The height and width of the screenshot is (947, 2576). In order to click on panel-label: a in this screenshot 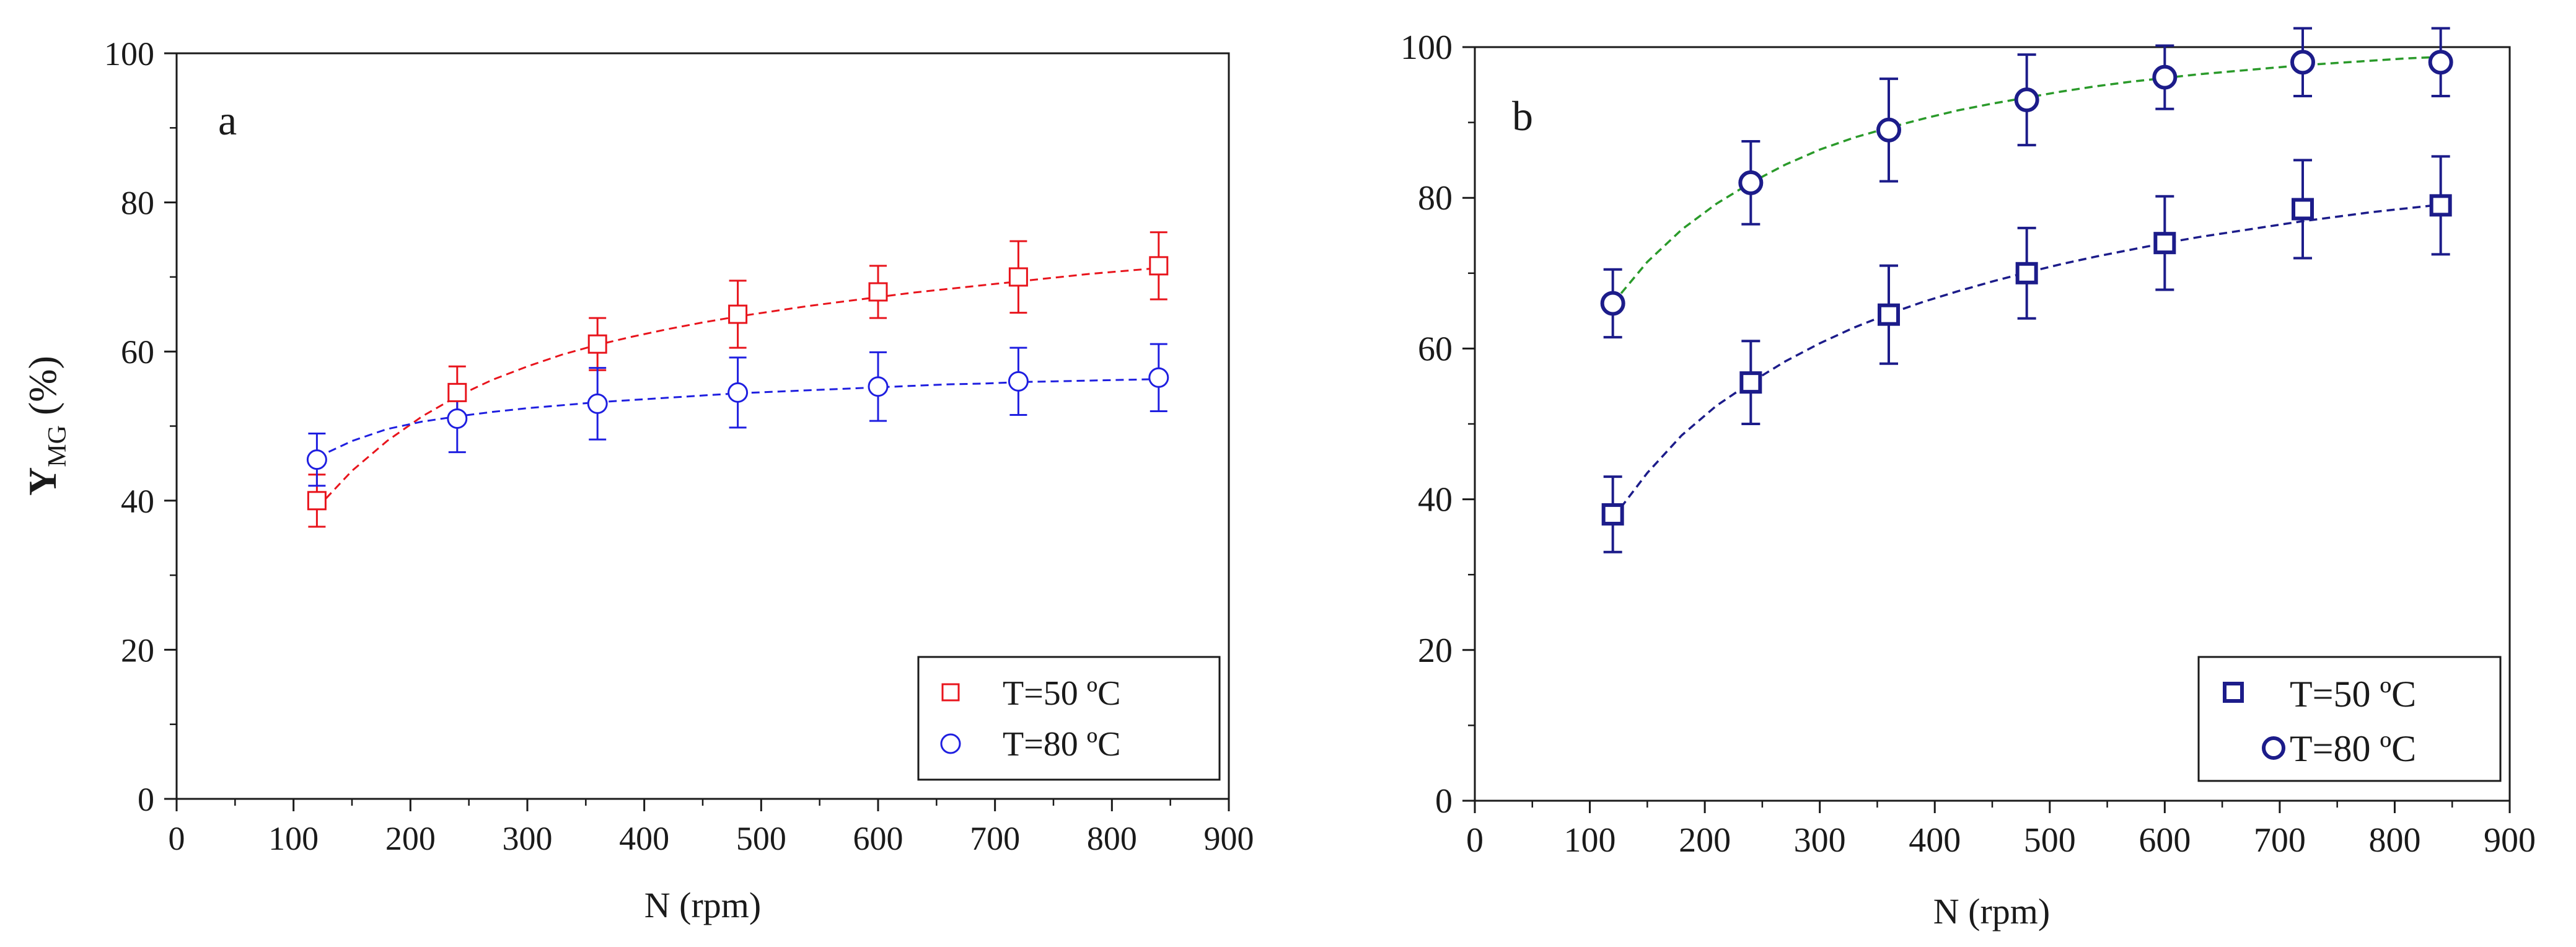, I will do `click(228, 120)`.